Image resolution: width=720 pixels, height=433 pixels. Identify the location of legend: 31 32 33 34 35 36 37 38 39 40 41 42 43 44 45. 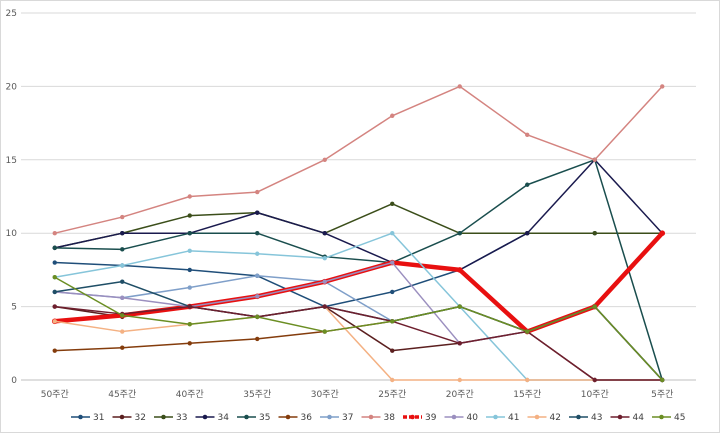
(378, 418).